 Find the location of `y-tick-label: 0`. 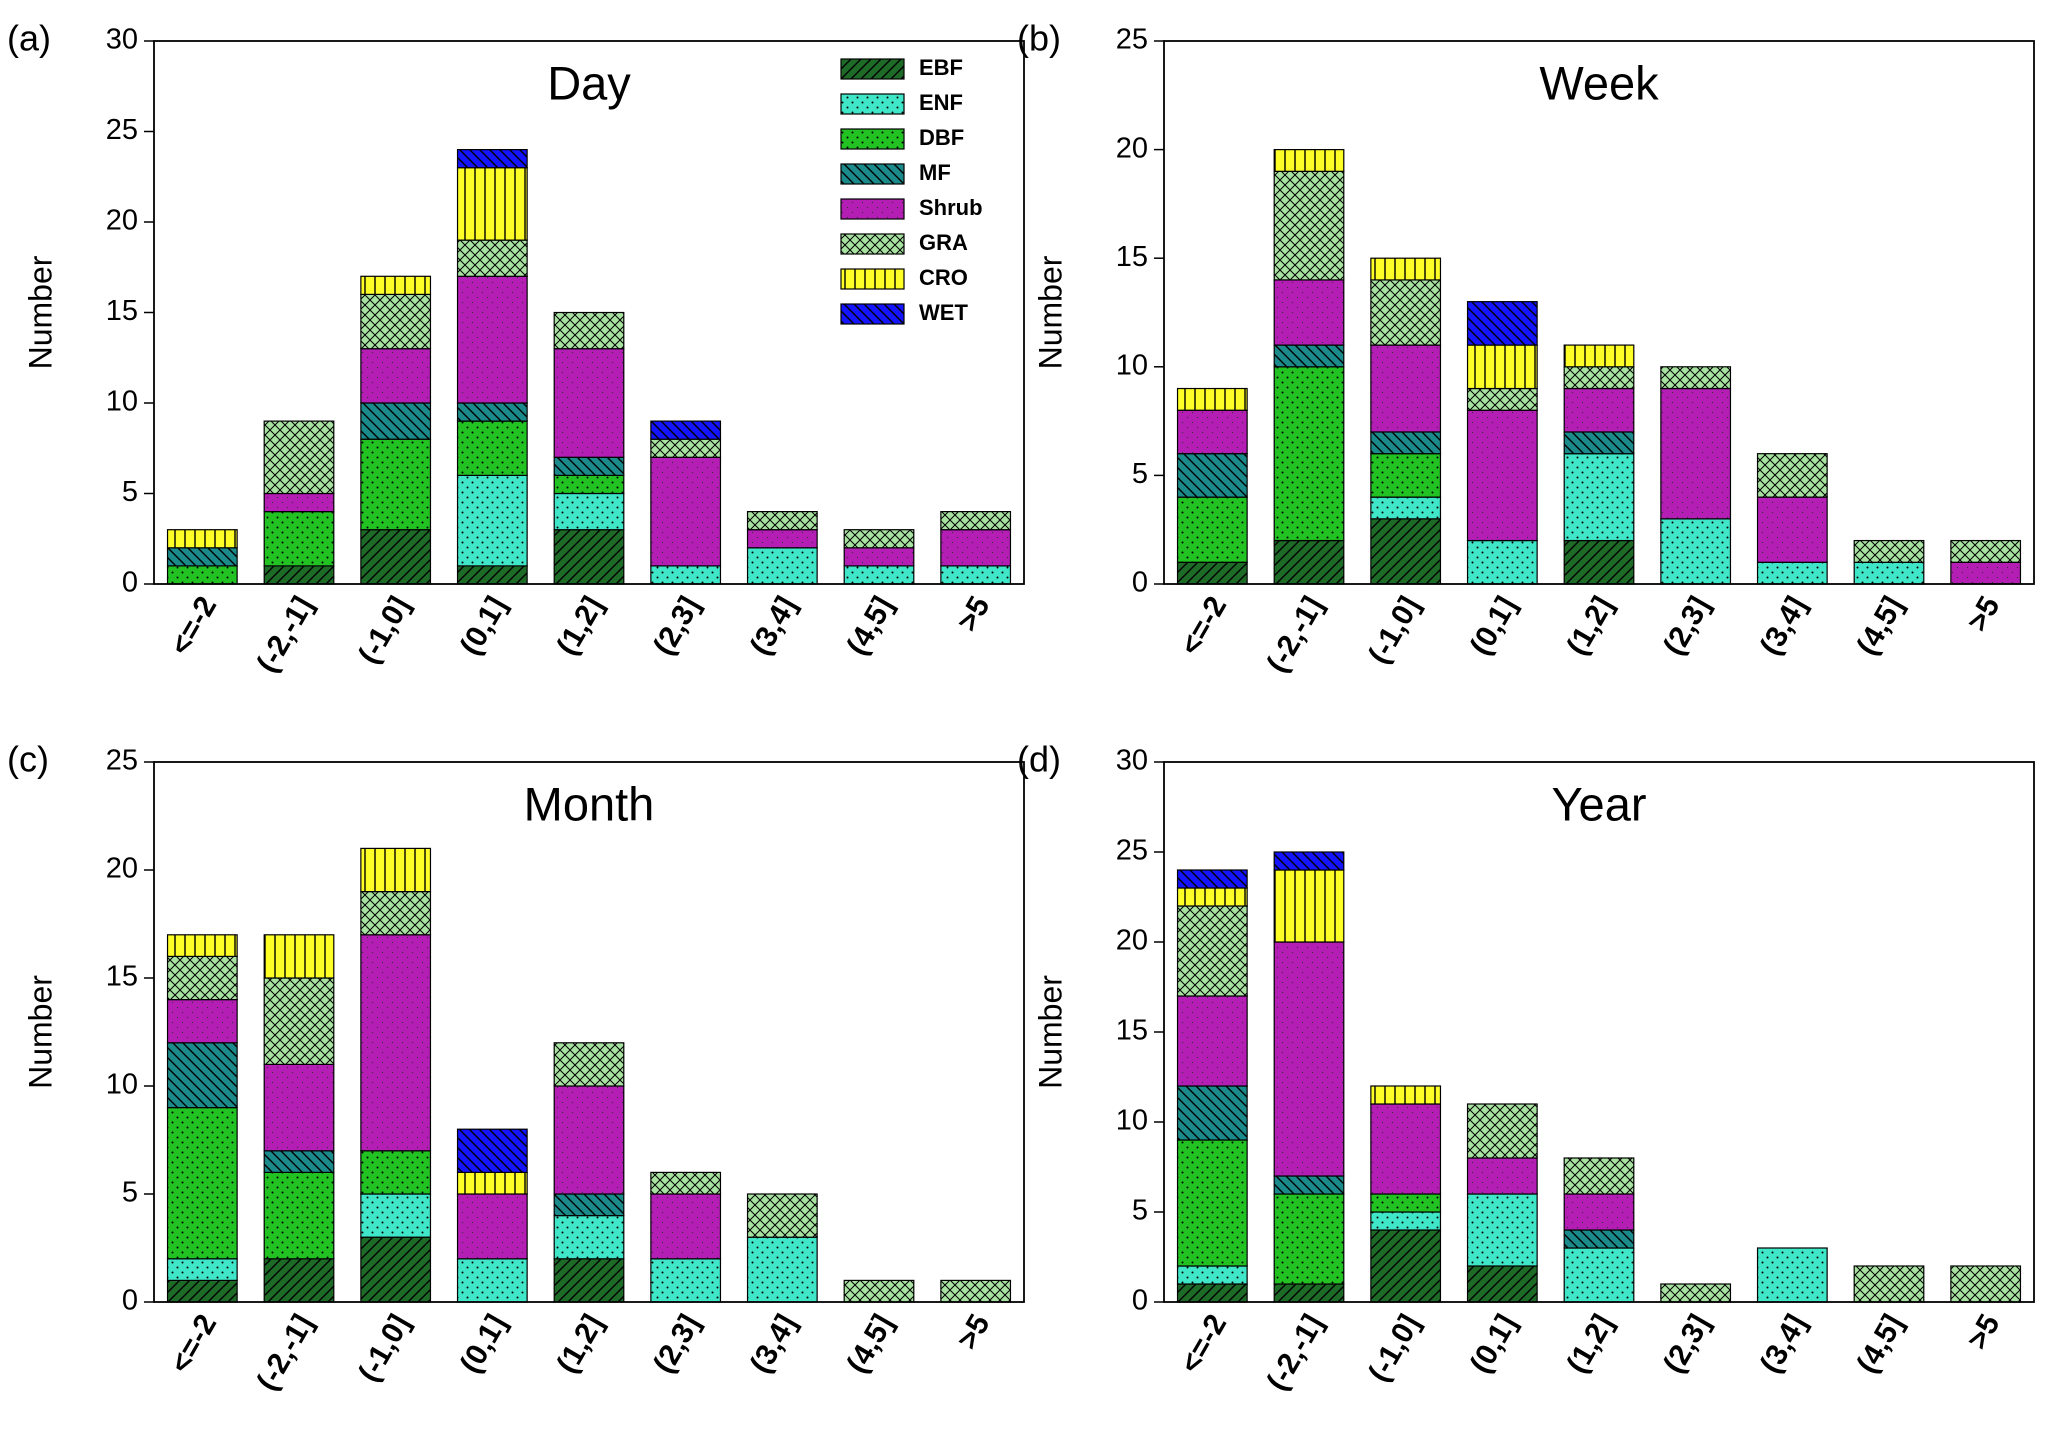

y-tick-label: 0 is located at coordinates (1140, 583).